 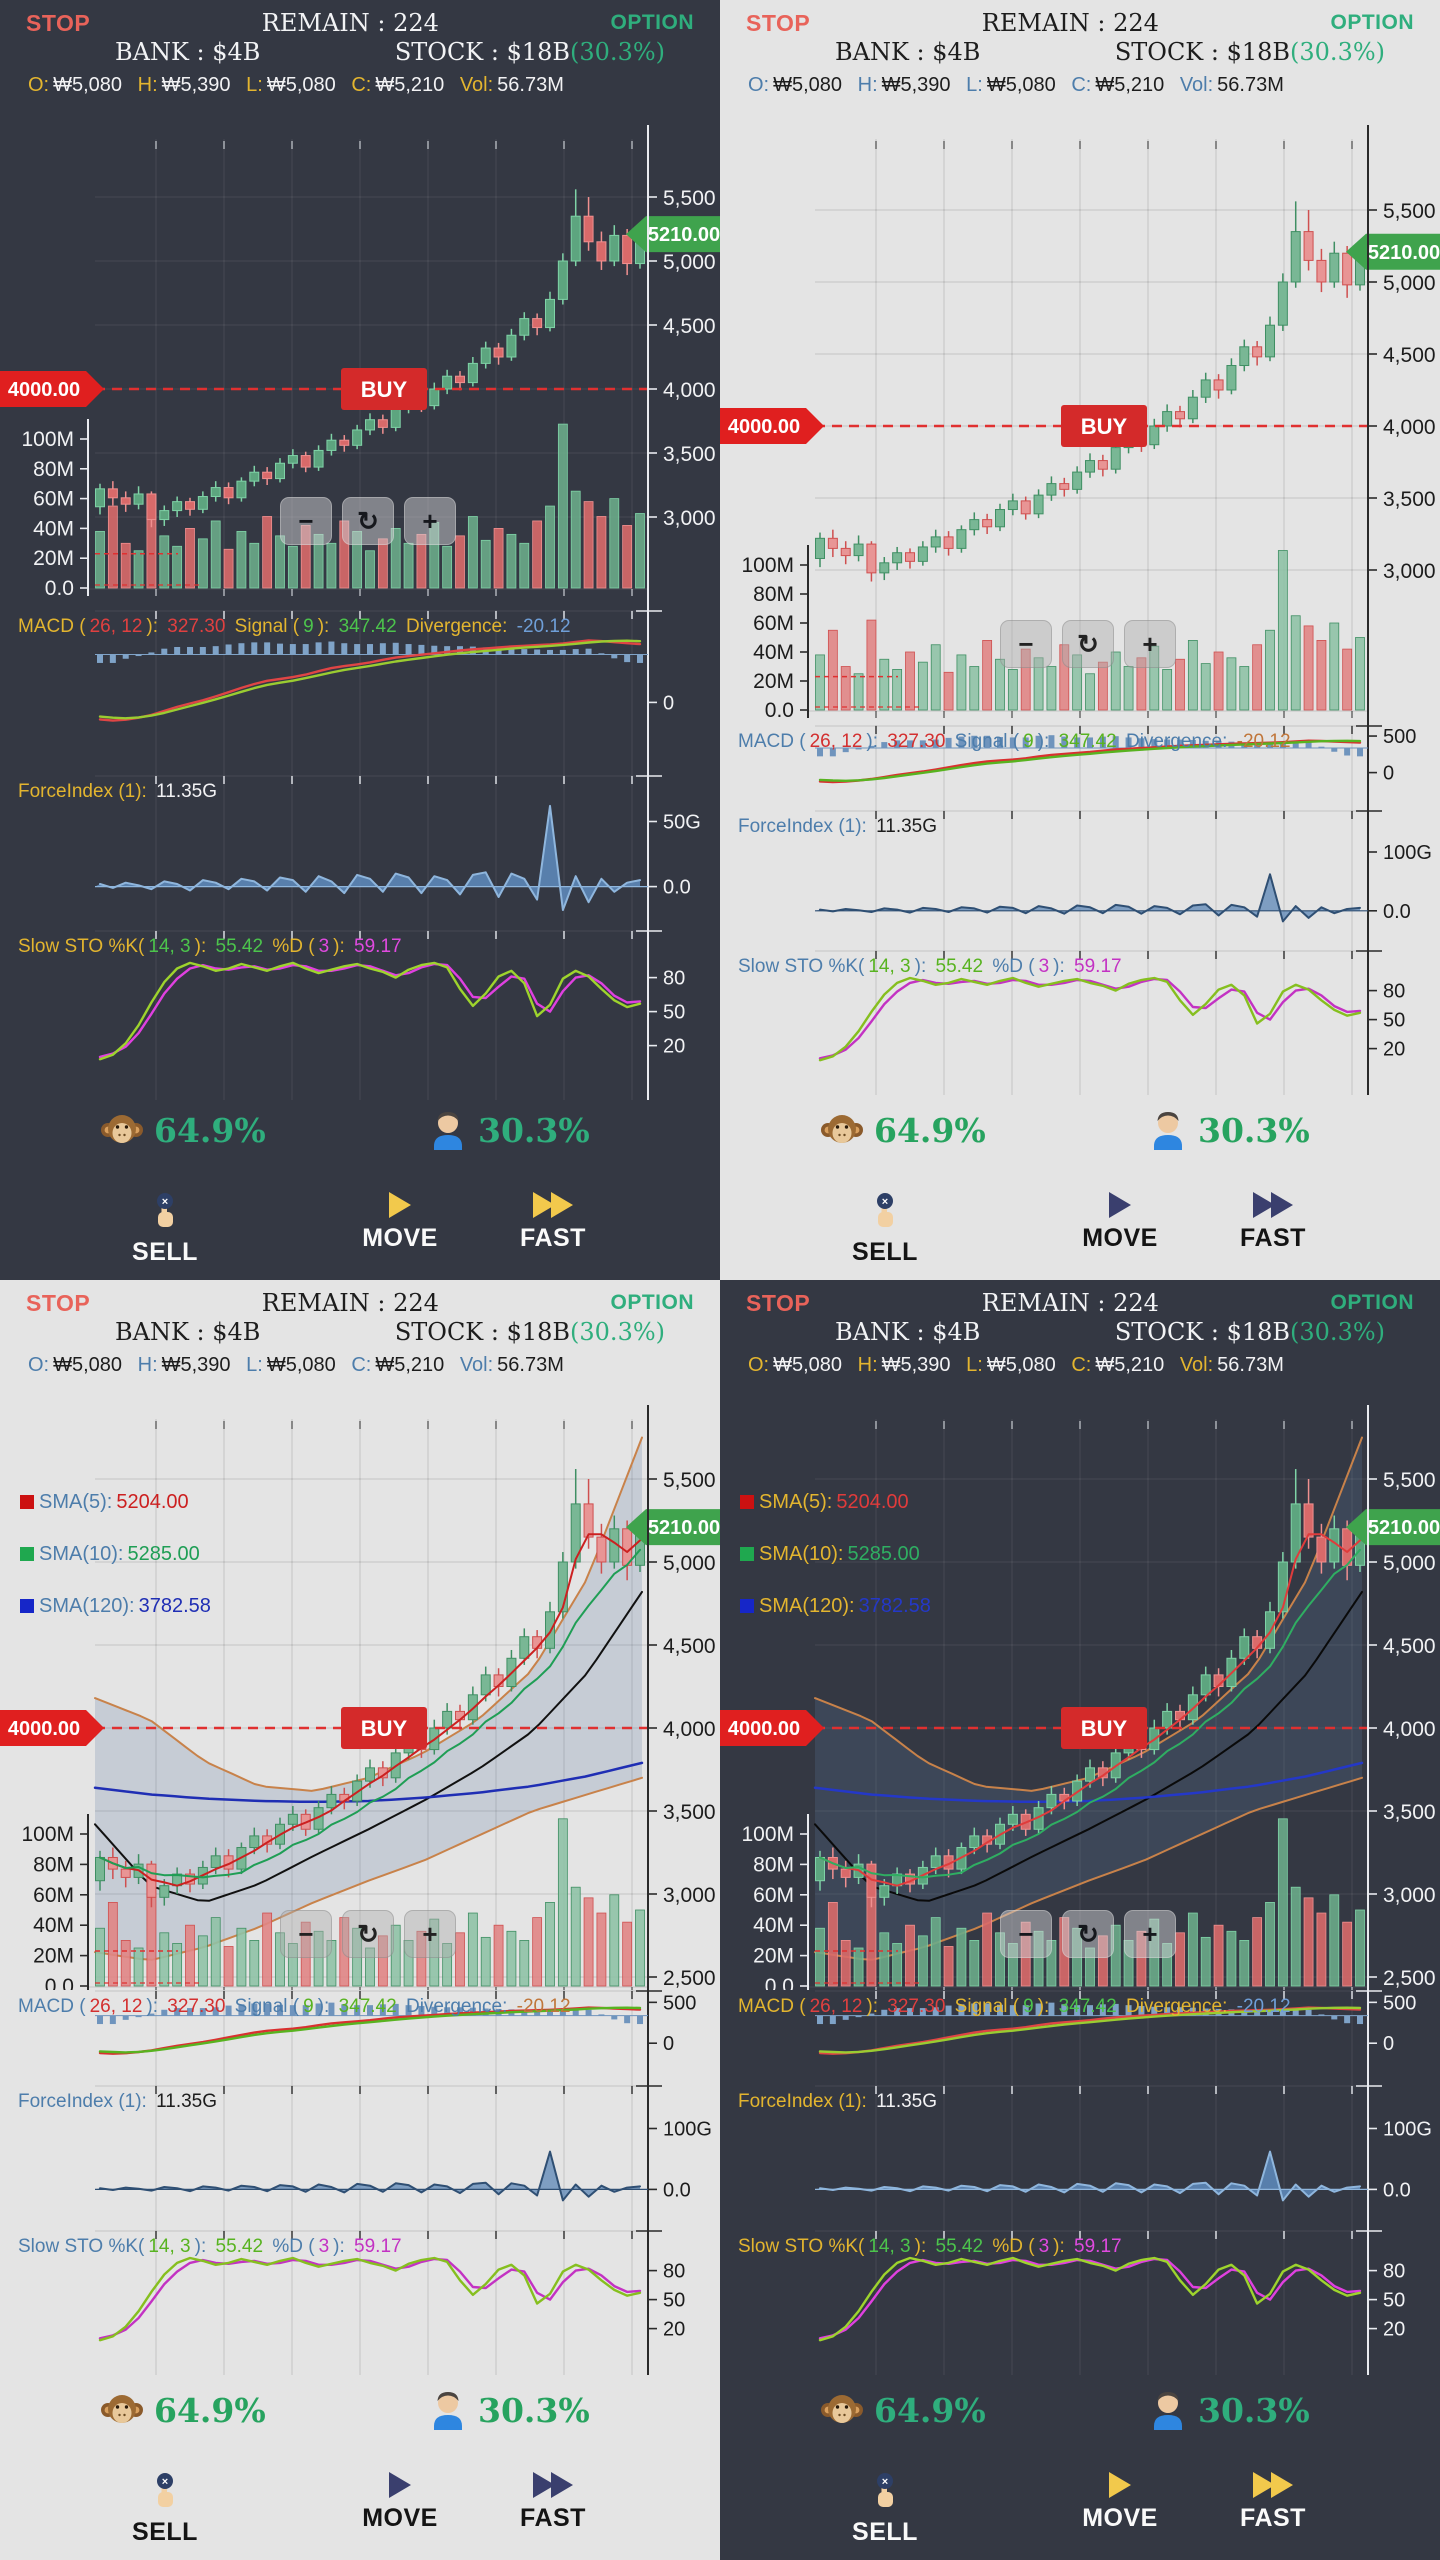 What do you see at coordinates (59, 588) in the screenshot?
I see `svg-text: 0.0` at bounding box center [59, 588].